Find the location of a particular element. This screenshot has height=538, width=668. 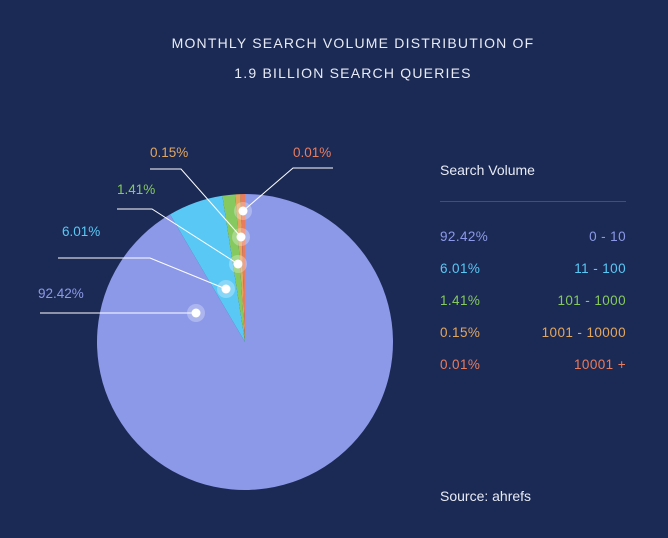

legend-row-10001-plus: 0.01% 10001 + is located at coordinates (533, 367).